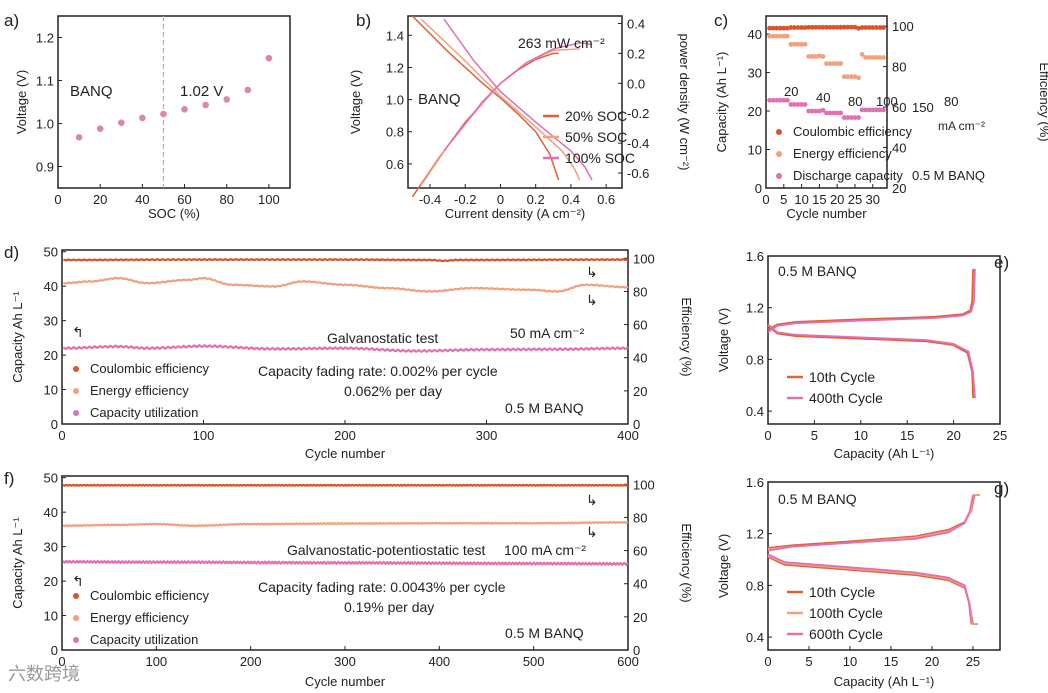 The width and height of the screenshot is (1048, 693). Describe the element at coordinates (600, 158) in the screenshot. I see `legend-label: 100% SOC` at that location.